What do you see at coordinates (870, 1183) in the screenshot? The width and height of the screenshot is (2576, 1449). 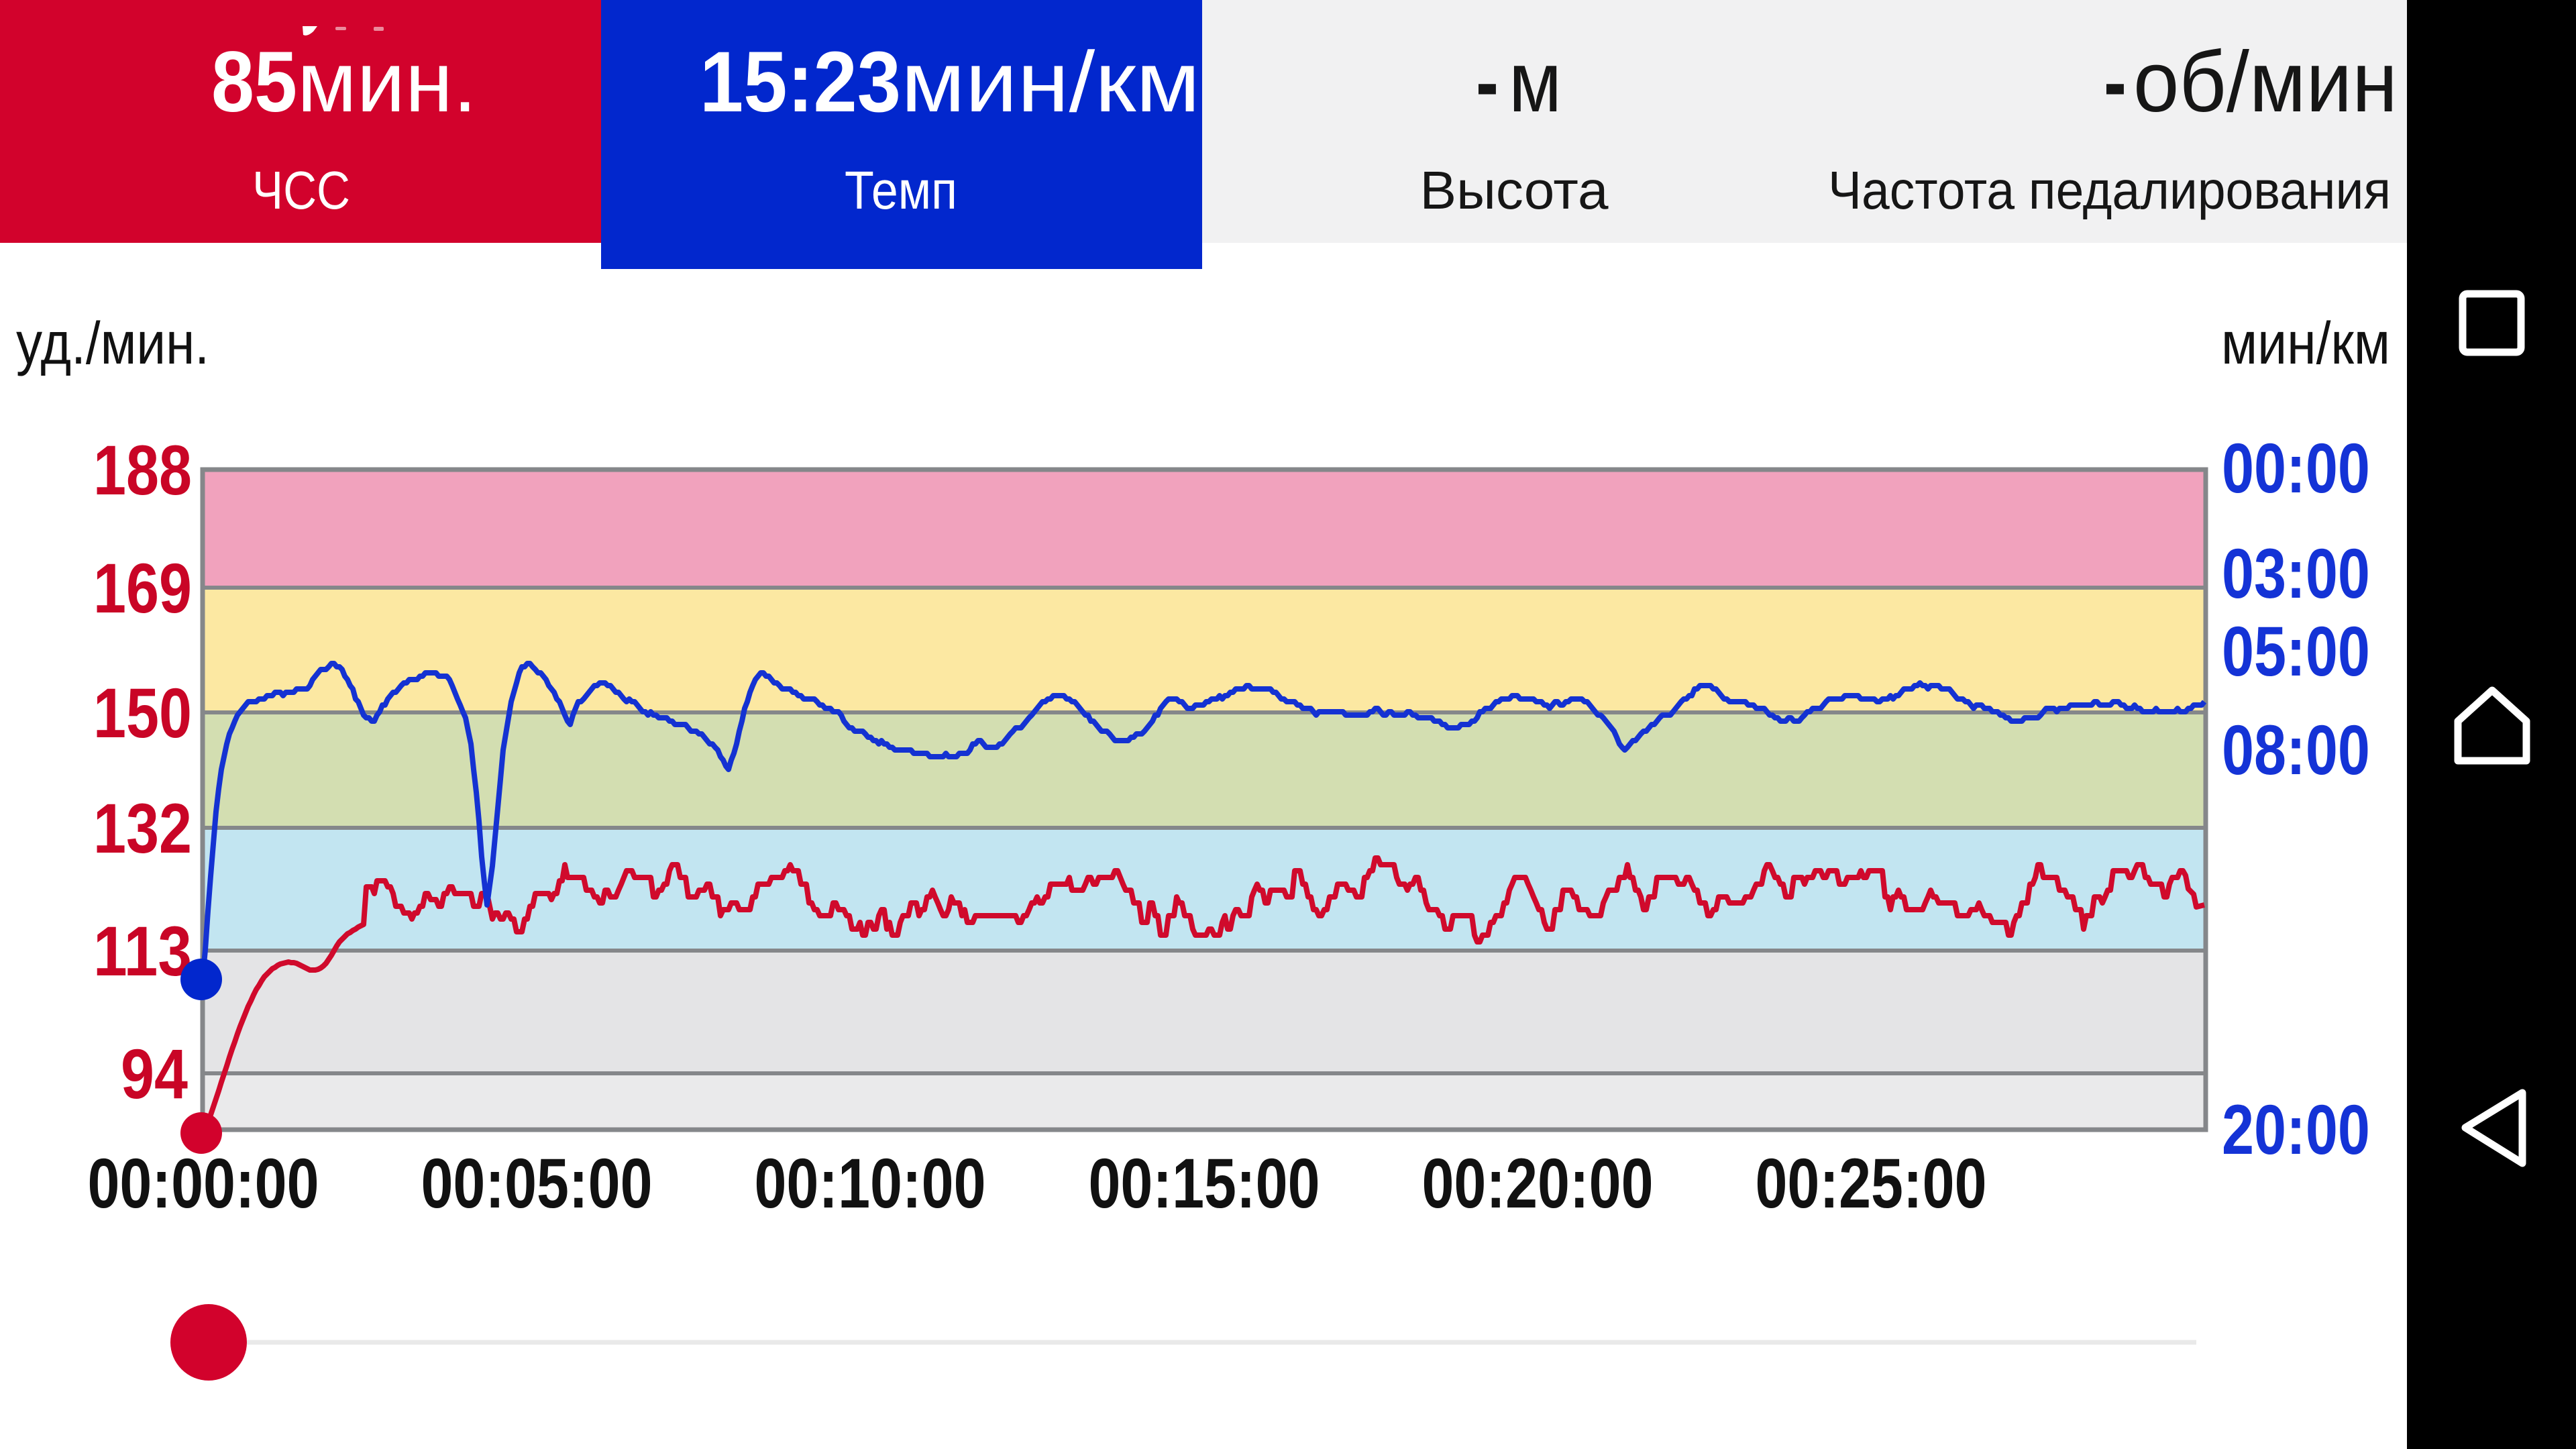 I see `svg-text: 00:10:00` at bounding box center [870, 1183].